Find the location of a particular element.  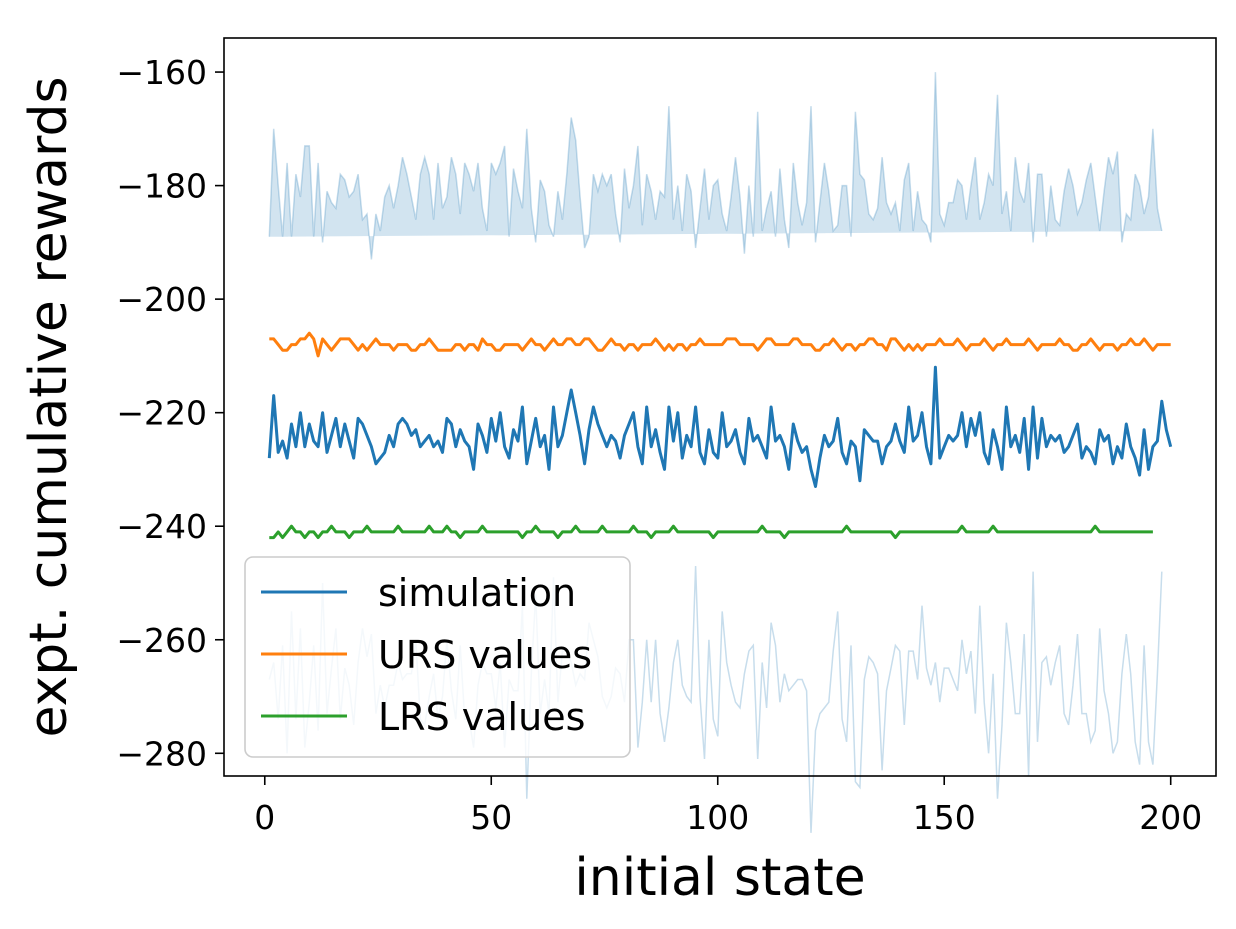

x-axis: 0 50 100 150 200 is located at coordinates (728, 806).